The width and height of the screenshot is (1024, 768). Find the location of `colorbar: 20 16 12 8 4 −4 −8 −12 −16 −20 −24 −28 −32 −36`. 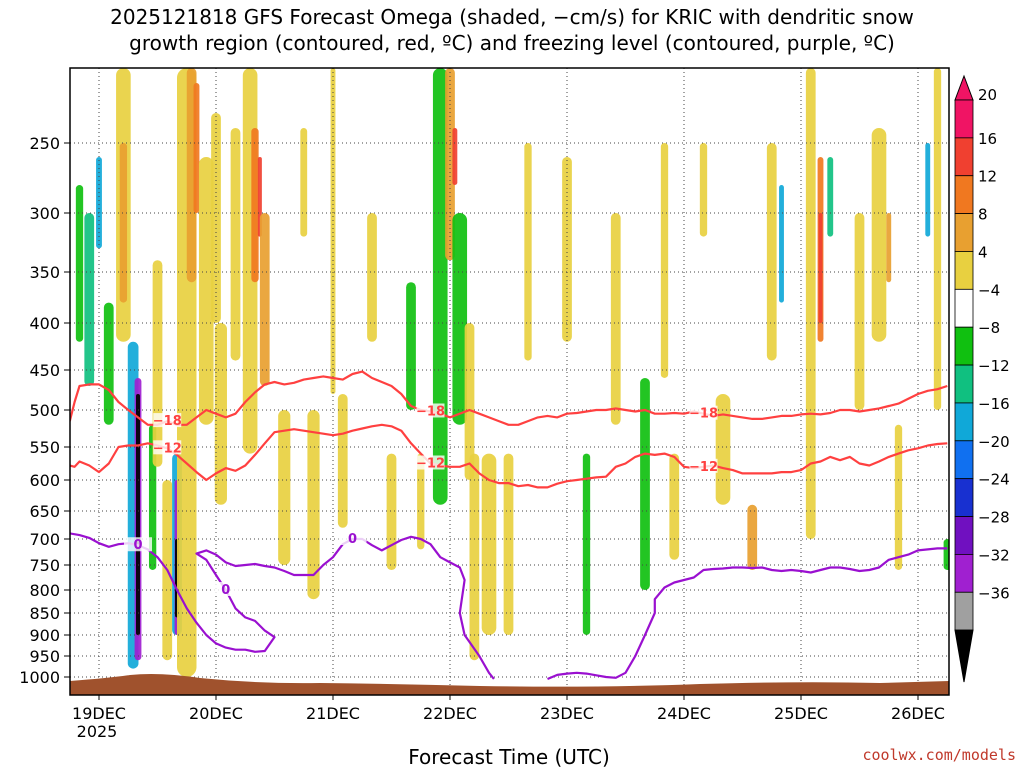

colorbar: 20 16 12 8 4 −4 −8 −12 −16 −20 −24 −28 −32 −36 is located at coordinates (982, 378).